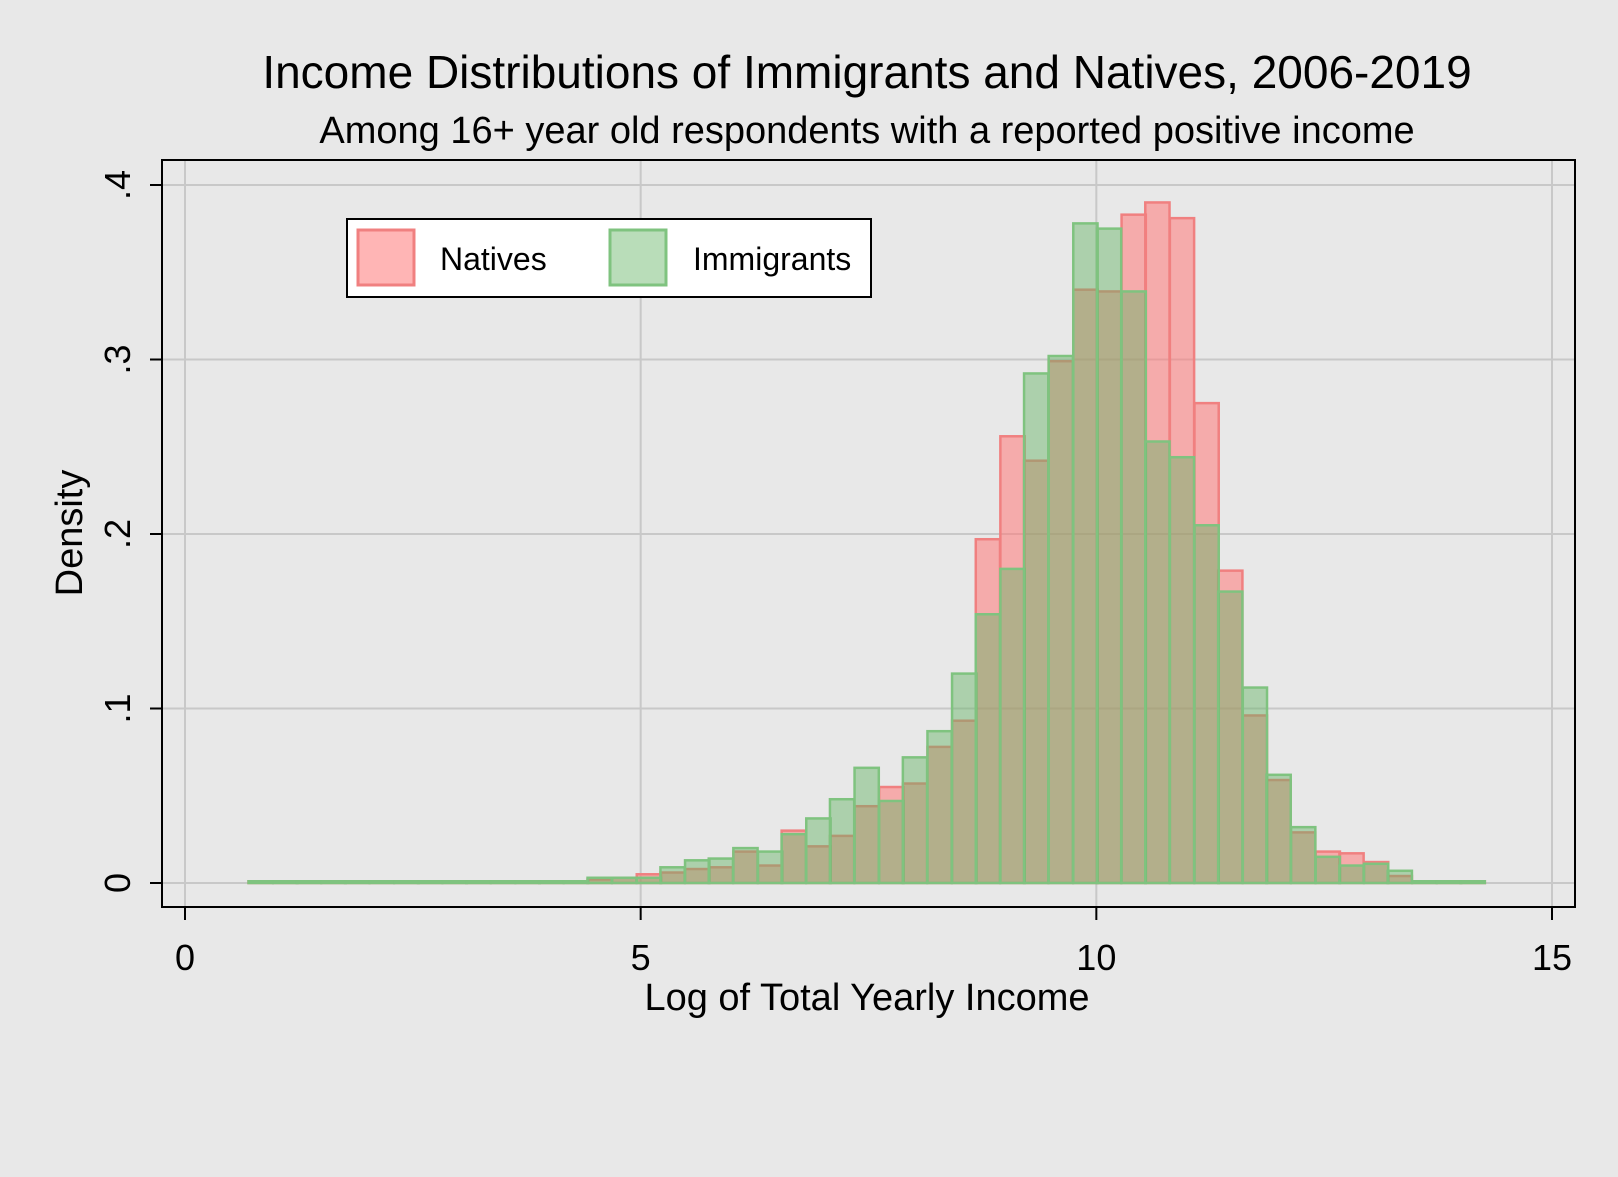 Image resolution: width=1618 pixels, height=1177 pixels. I want to click on legend: Natives Immigrants, so click(609, 258).